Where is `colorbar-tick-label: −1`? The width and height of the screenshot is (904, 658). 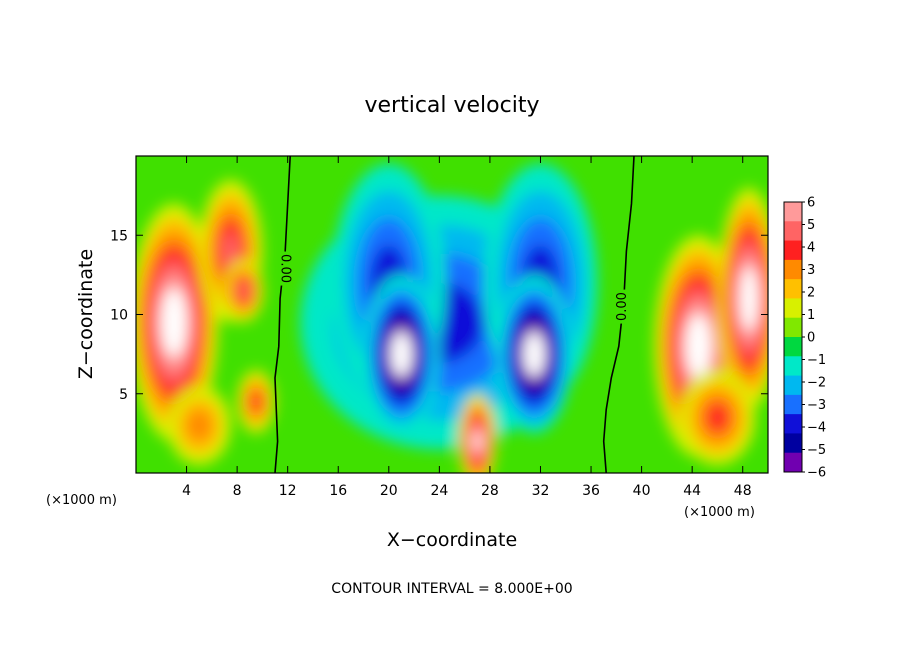 colorbar-tick-label: −1 is located at coordinates (816, 360).